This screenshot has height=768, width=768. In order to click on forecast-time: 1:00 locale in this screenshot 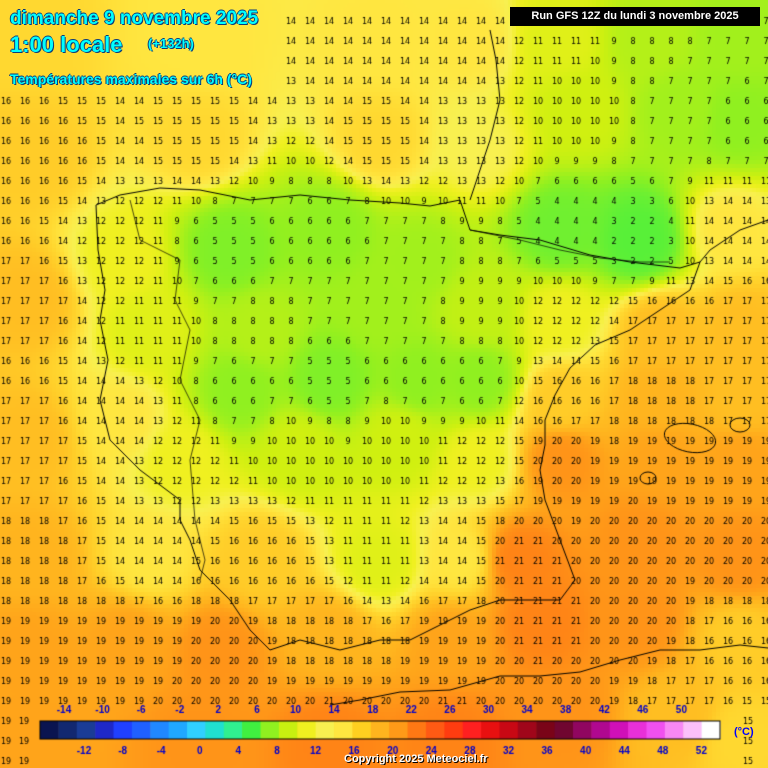, I will do `click(66, 44)`.